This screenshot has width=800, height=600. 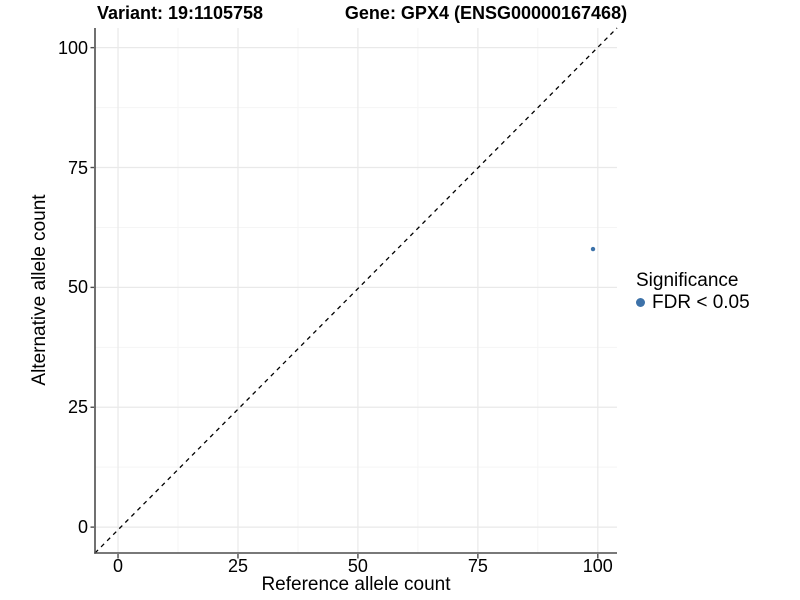 I want to click on x-axis-title: Reference allele count, so click(x=356, y=584).